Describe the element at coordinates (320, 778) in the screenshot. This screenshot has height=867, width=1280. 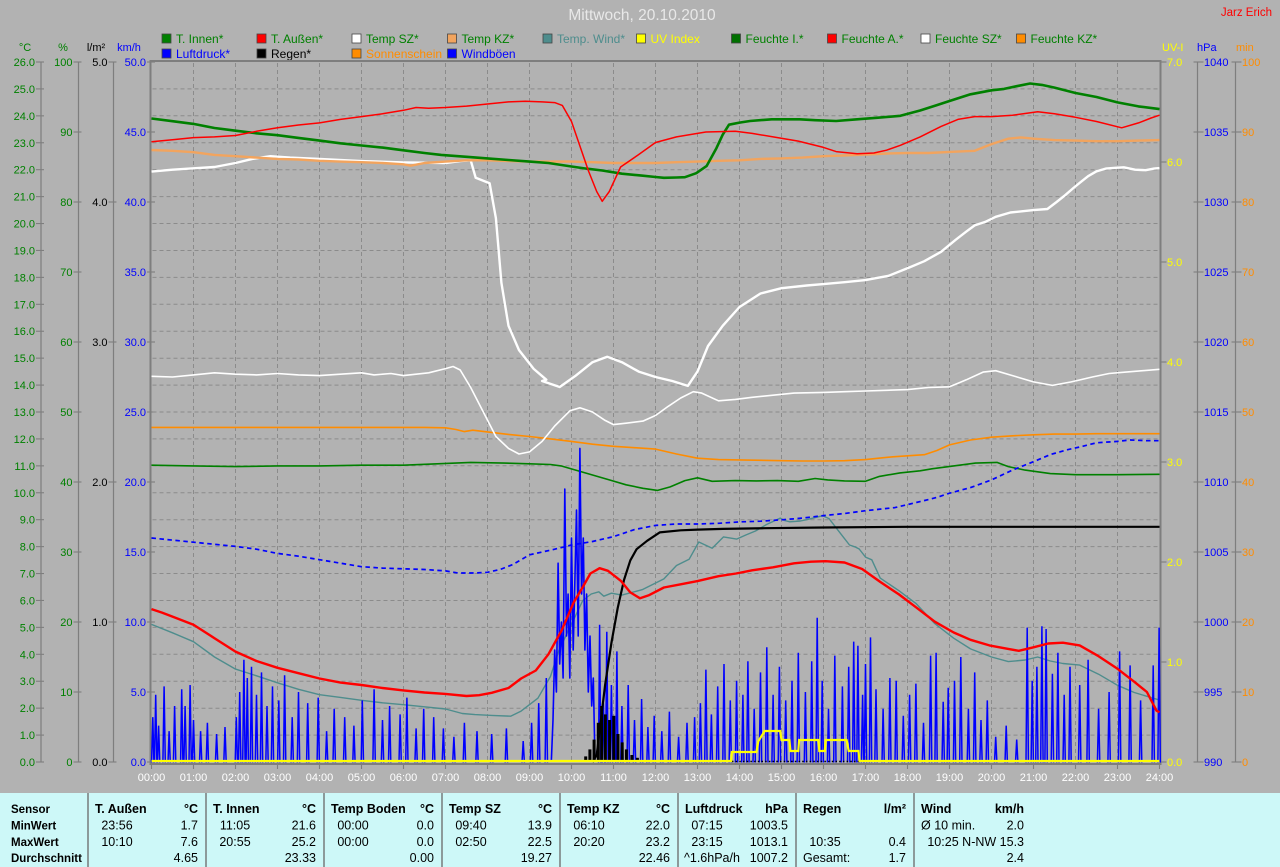
I see `svg-text: 04:00` at that location.